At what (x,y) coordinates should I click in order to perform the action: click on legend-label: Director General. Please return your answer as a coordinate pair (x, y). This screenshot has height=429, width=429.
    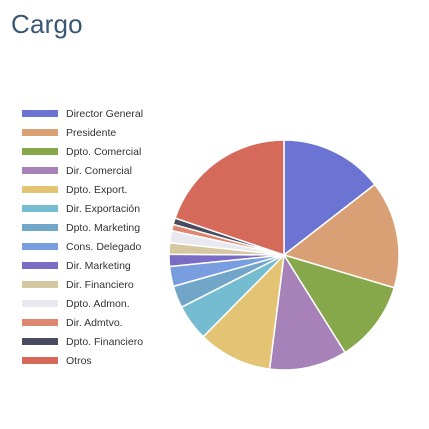
    Looking at the image, I should click on (105, 113).